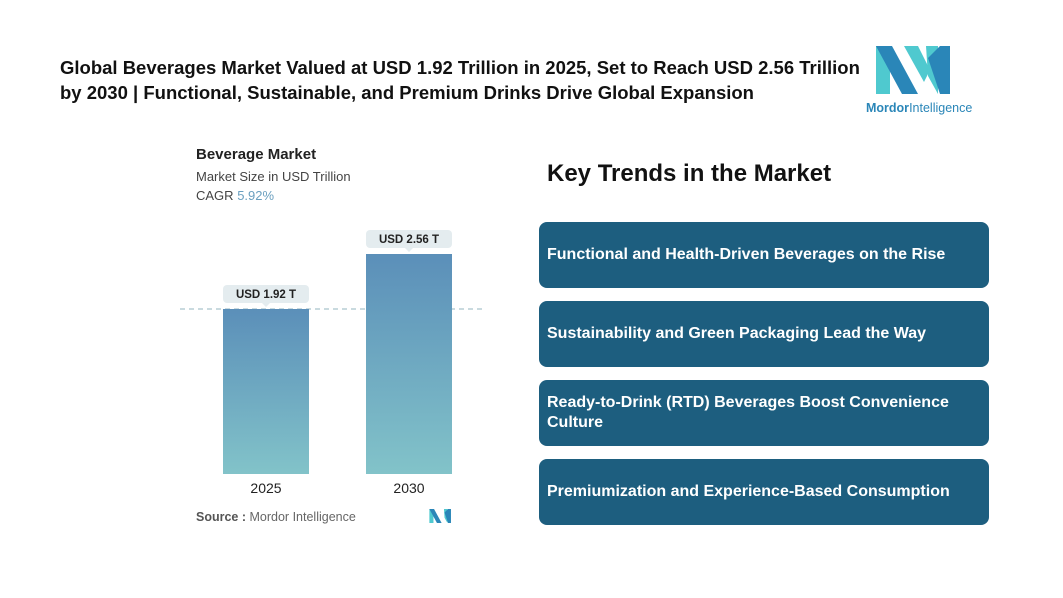 The width and height of the screenshot is (1063, 598). I want to click on source-value: Mordor Intelligence, so click(302, 517).